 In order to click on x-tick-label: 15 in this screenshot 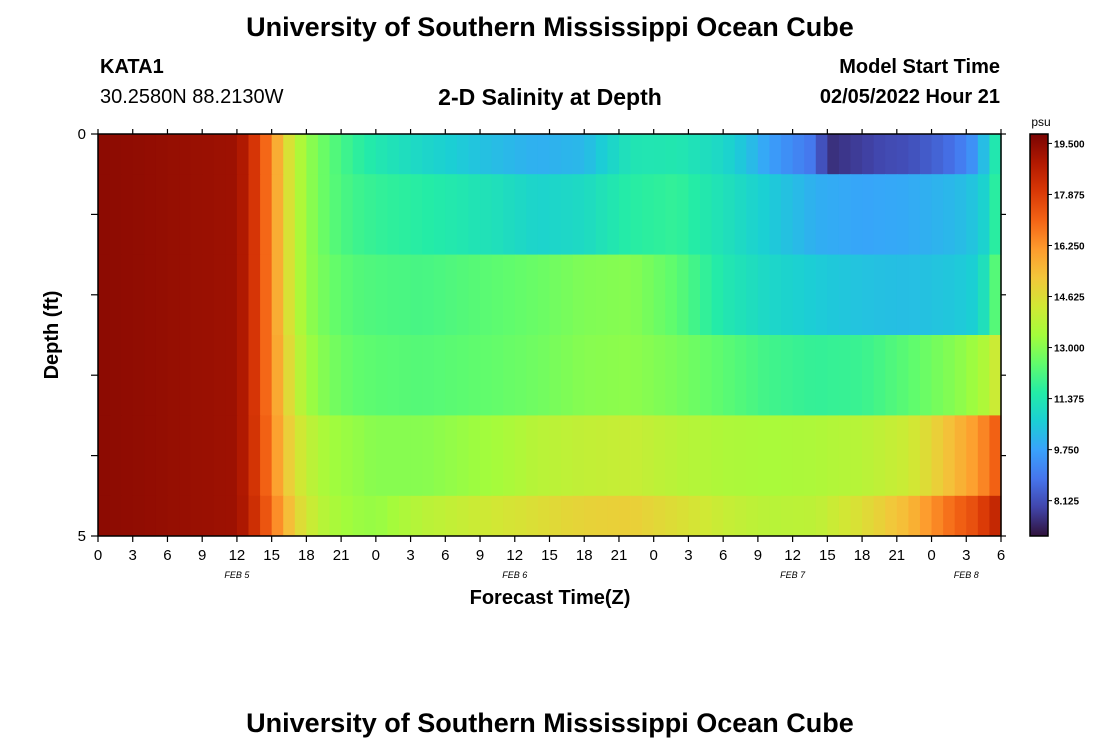, I will do `click(549, 555)`.